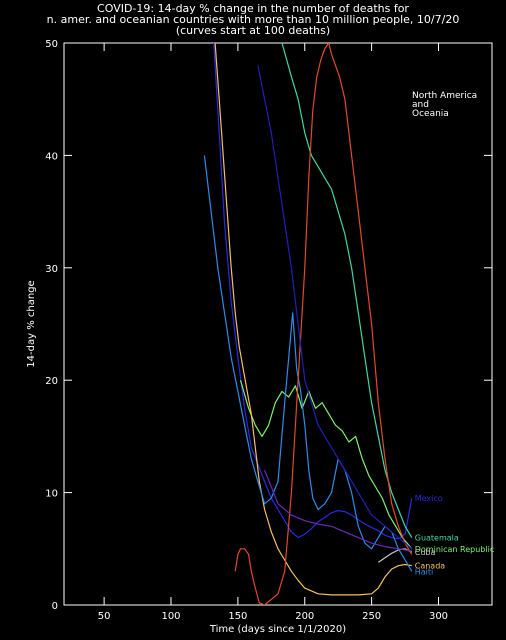  I want to click on series-label-guatemala: Guatemala, so click(437, 538).